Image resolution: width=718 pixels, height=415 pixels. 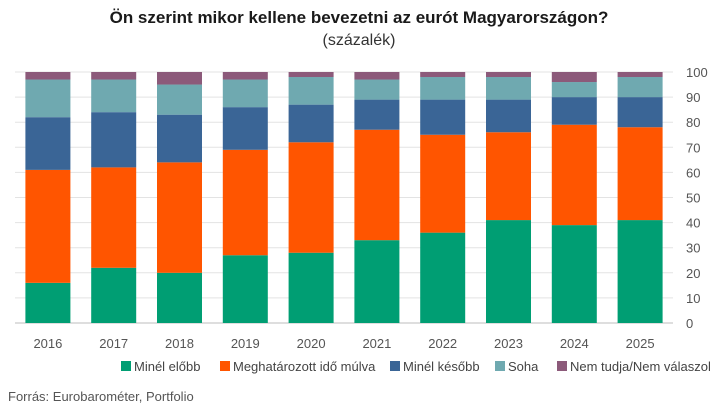 I want to click on y-tick-label: 70, so click(x=693, y=147).